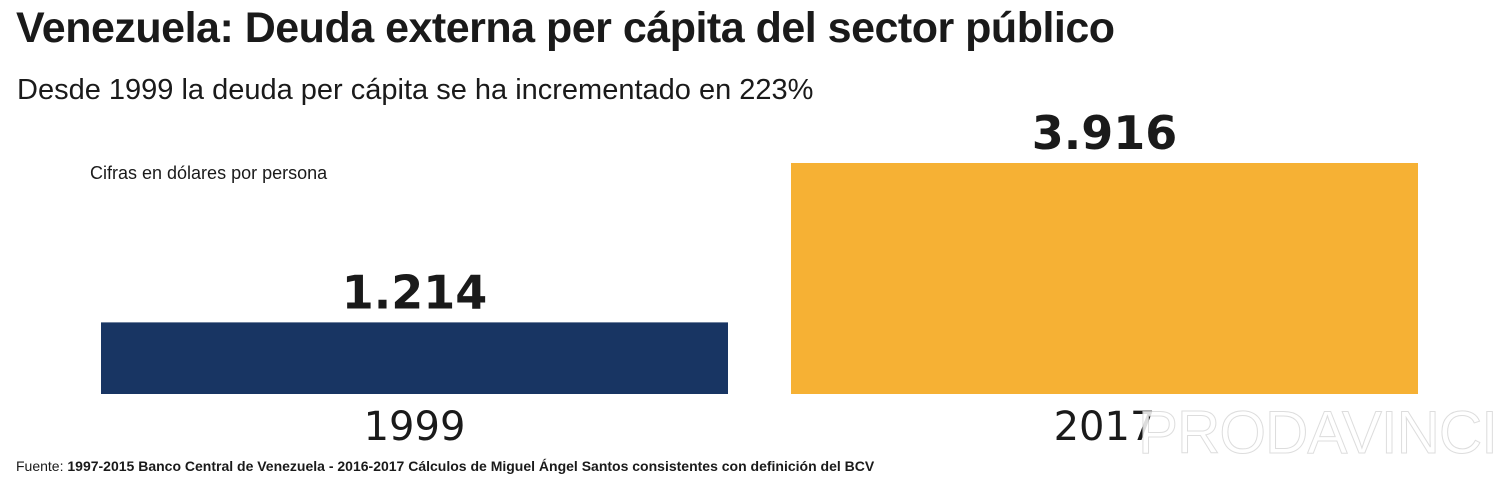  What do you see at coordinates (40, 466) in the screenshot?
I see `source-label: Fuente:` at bounding box center [40, 466].